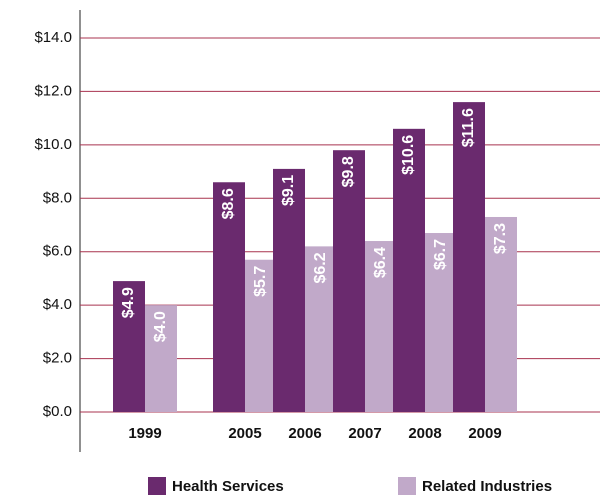 Image resolution: width=609 pixels, height=497 pixels. I want to click on y-tick-label: $4.0, so click(57, 304).